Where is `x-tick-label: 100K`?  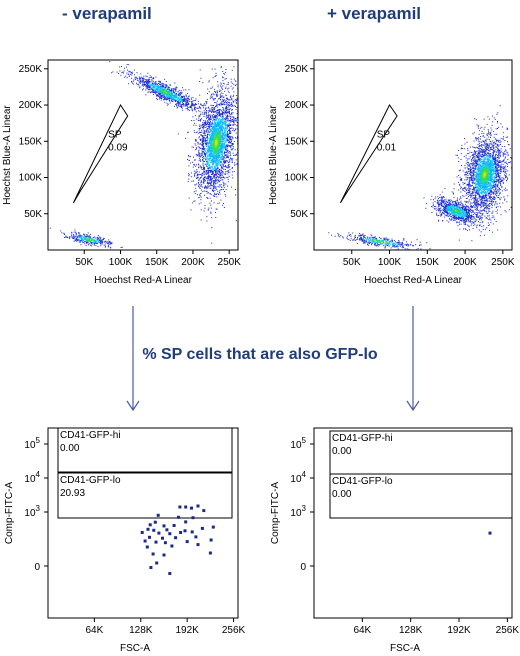 x-tick-label: 100K is located at coordinates (121, 262).